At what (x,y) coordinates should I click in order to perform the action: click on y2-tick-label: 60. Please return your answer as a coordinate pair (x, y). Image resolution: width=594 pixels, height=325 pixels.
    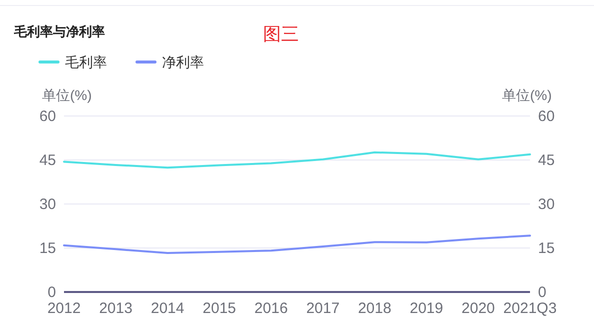
    Looking at the image, I should click on (546, 116).